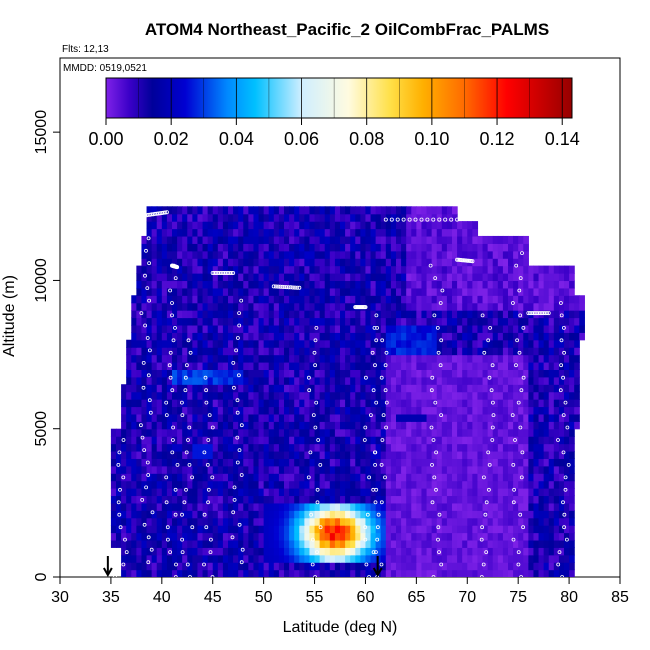 The image size is (650, 650). Describe the element at coordinates (264, 597) in the screenshot. I see `x-tick-label: 50` at that location.